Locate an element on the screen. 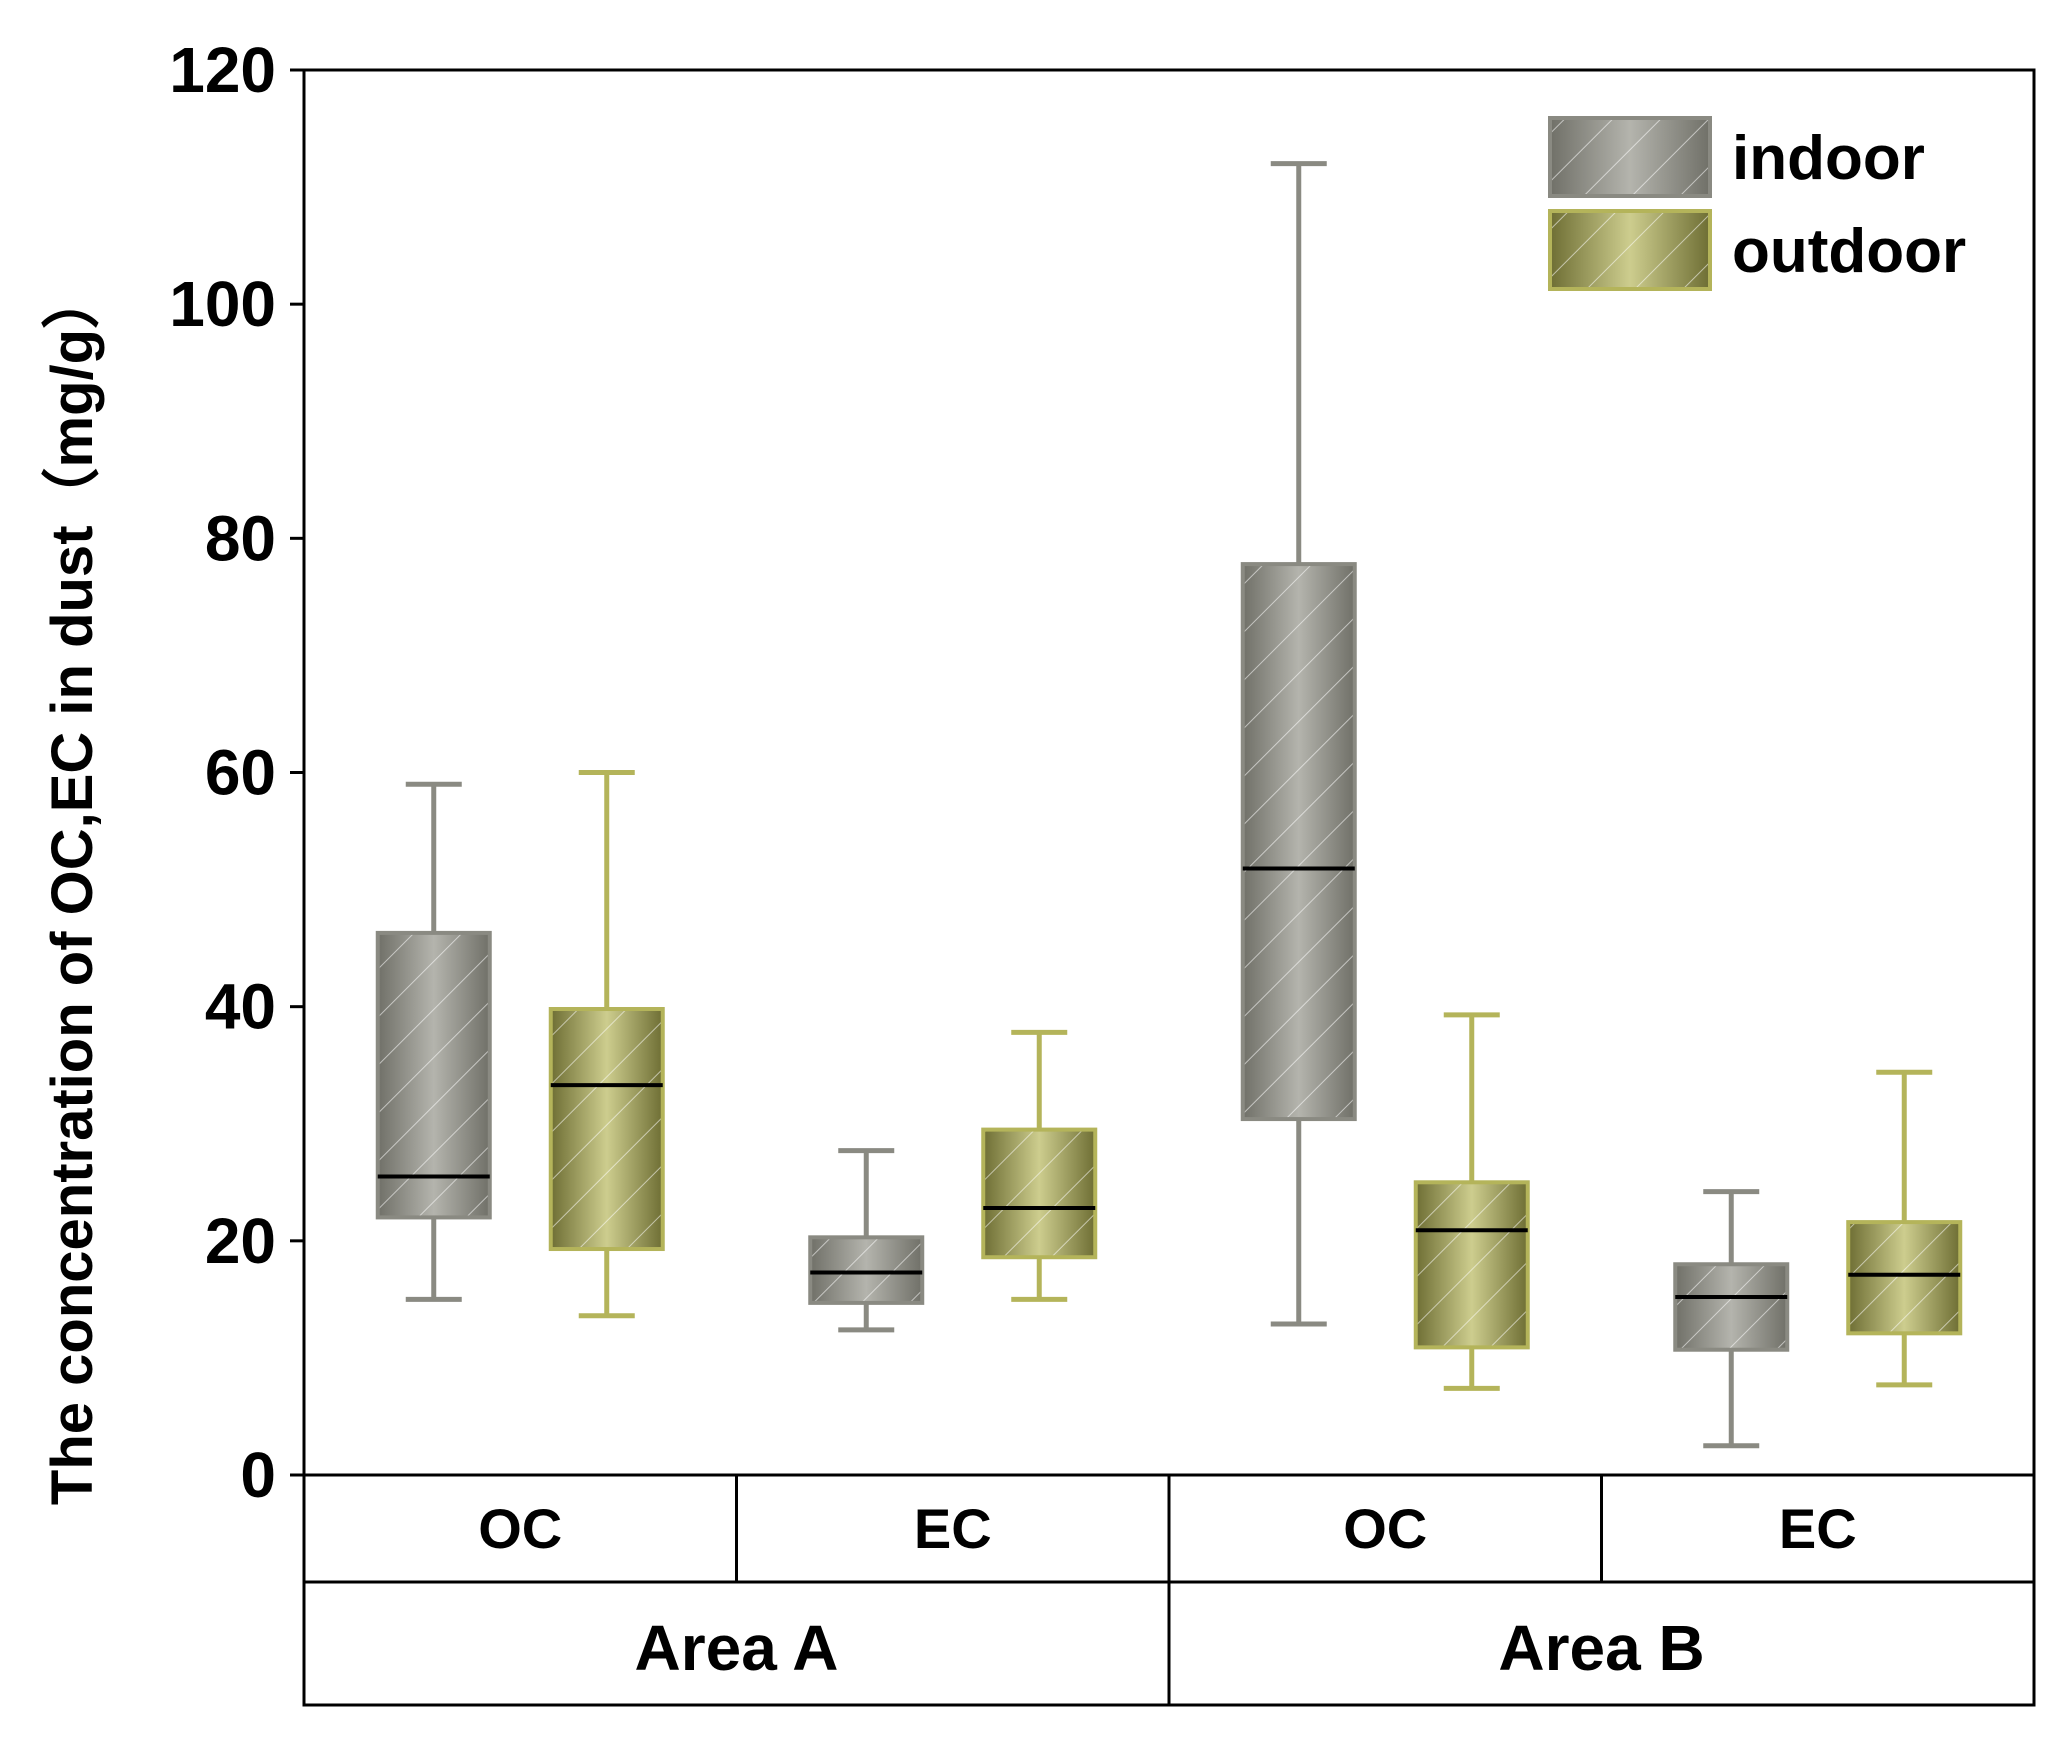 This screenshot has height=1744, width=2066. group-label: Area B is located at coordinates (1601, 1648).